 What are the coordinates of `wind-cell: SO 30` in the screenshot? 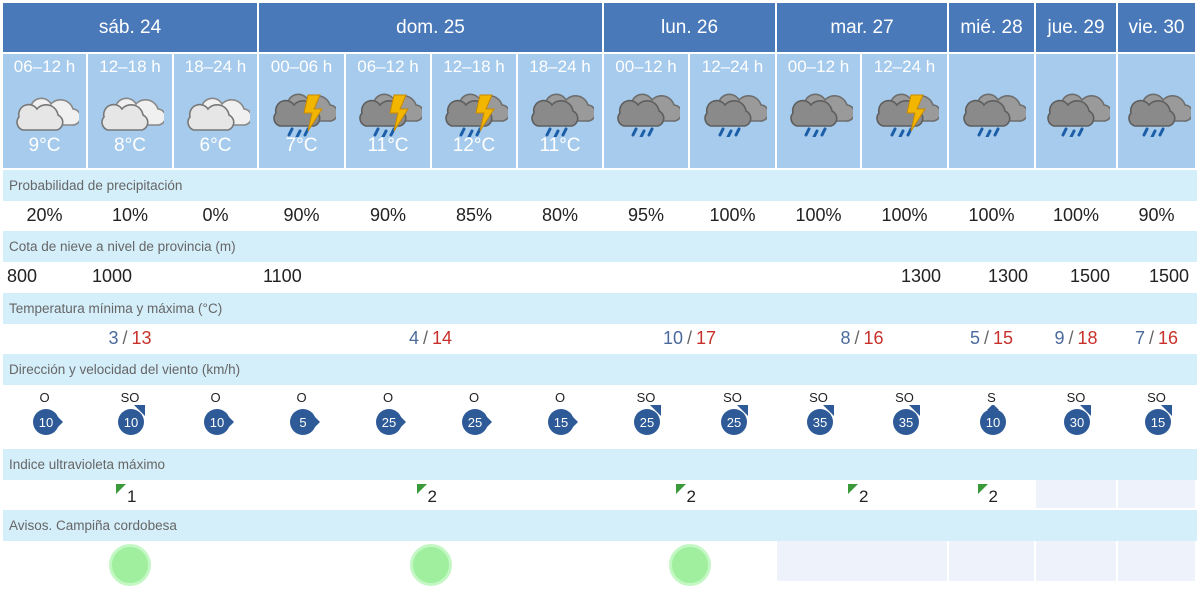 It's located at (1076, 416).